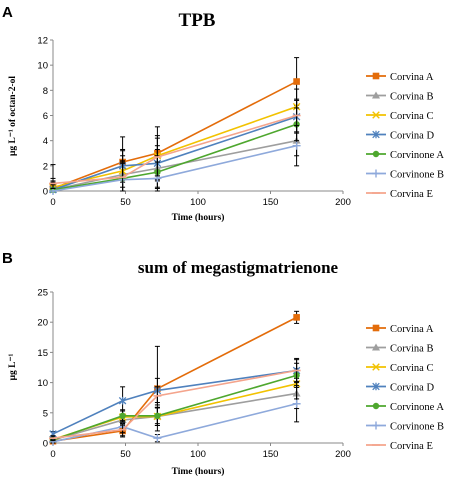  I want to click on y-tick-label: 8, so click(45, 91).